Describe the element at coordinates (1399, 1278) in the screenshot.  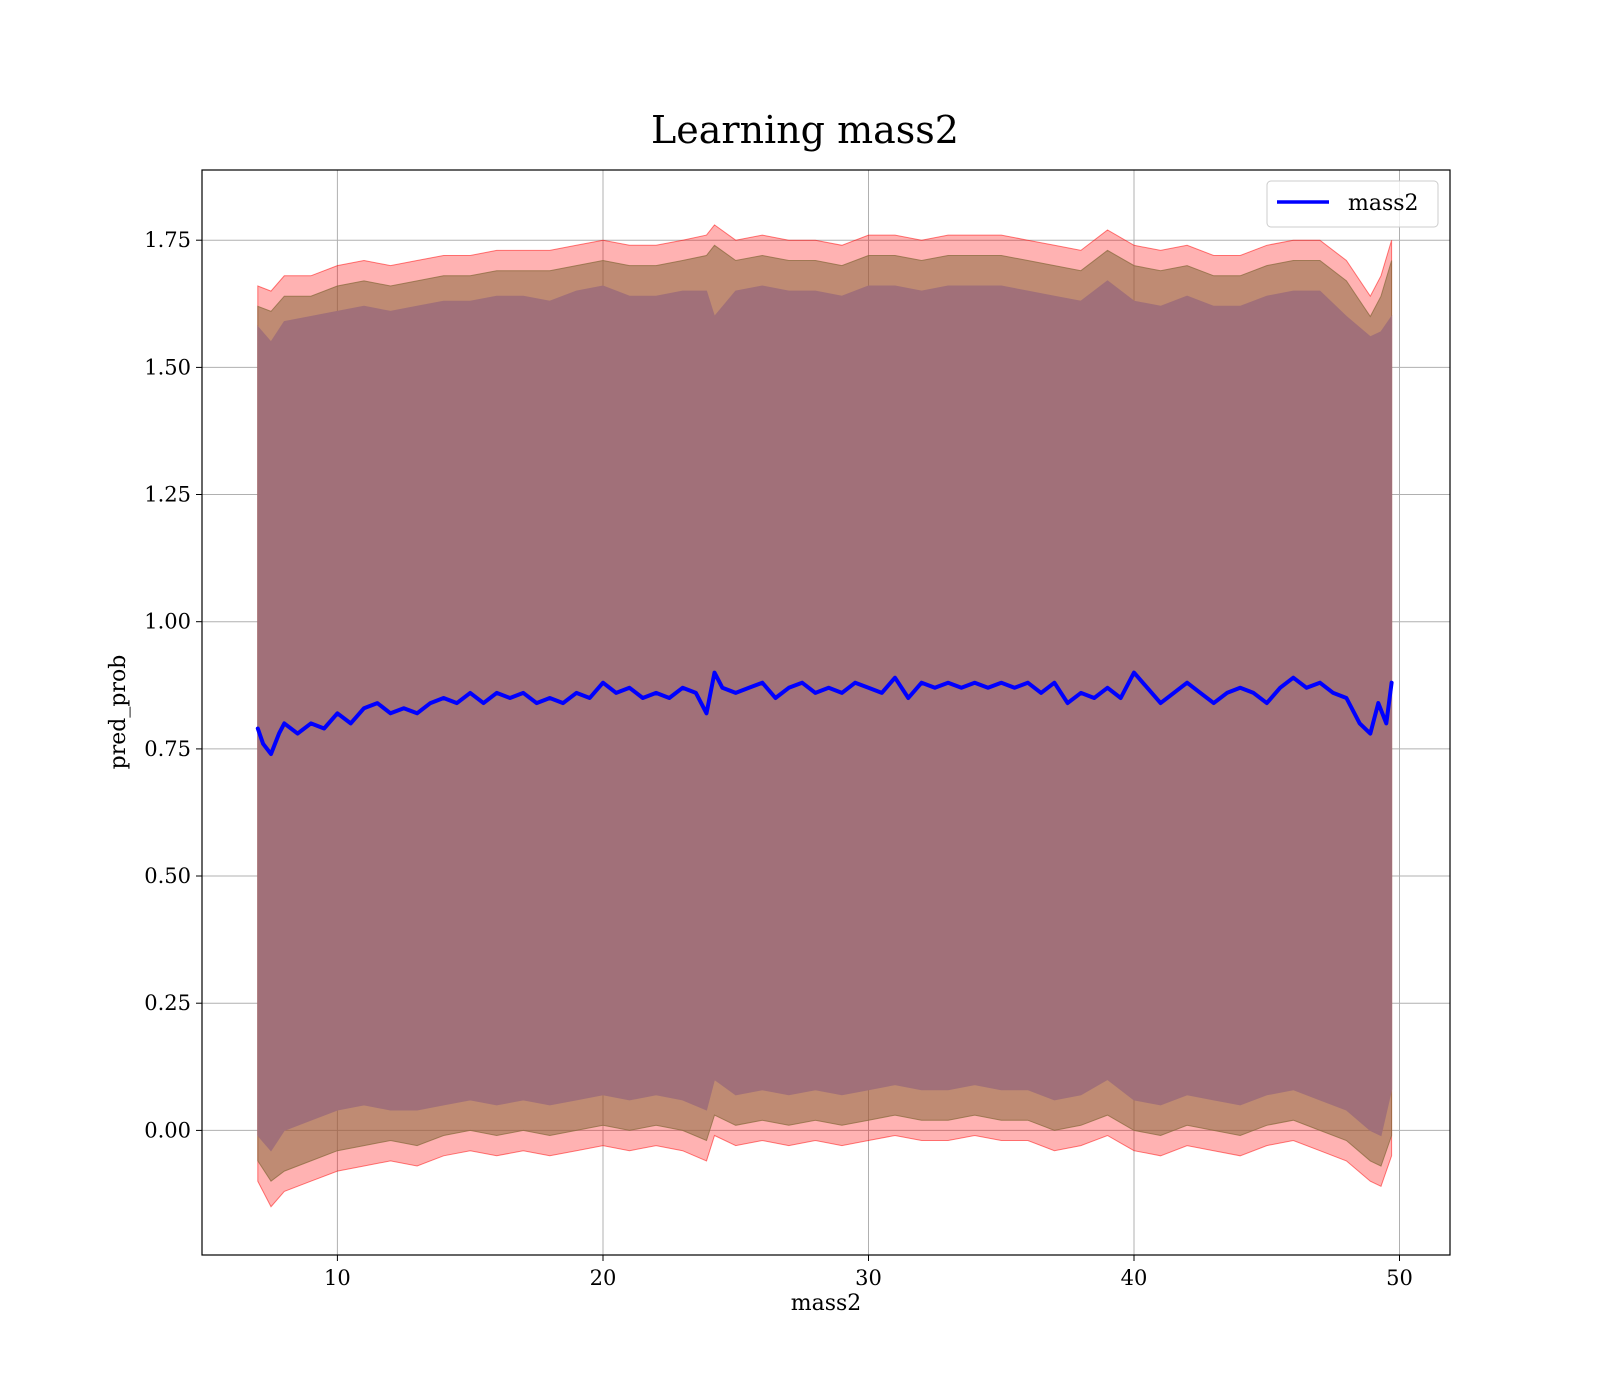
I see `x-tick-label-50: 50` at that location.